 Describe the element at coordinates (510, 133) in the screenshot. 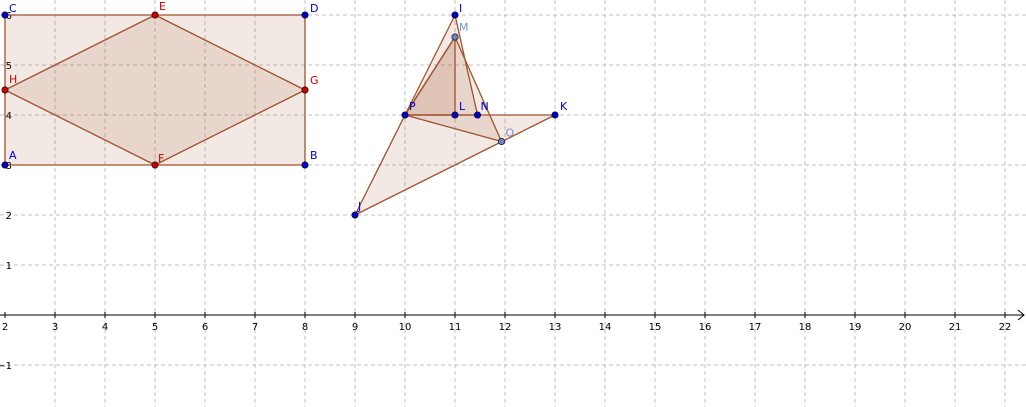

I see `point-label-O: O` at that location.